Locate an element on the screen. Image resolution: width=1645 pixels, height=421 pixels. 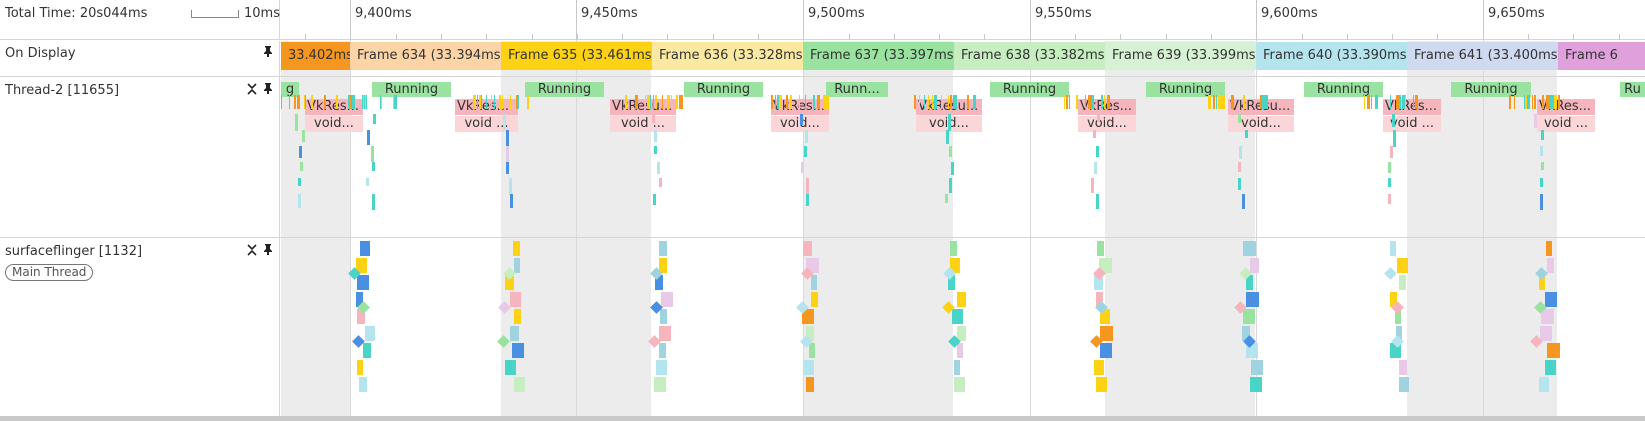
frame-box: Frame 6 is located at coordinates (1601, 56).